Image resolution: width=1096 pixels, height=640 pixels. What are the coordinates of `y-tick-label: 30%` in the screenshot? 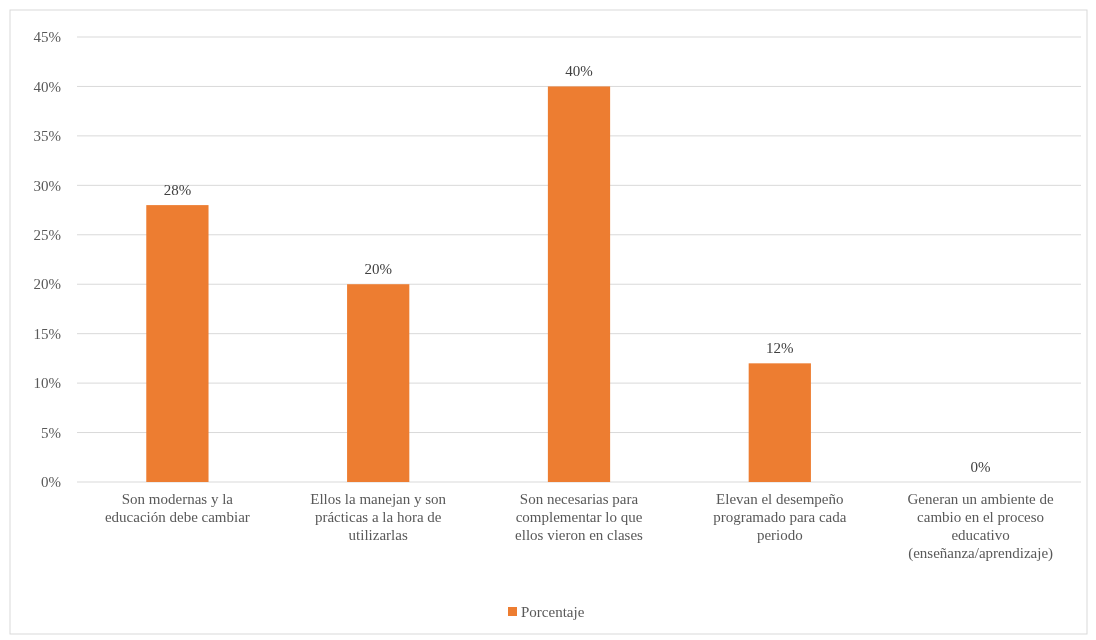 It's located at (47, 185).